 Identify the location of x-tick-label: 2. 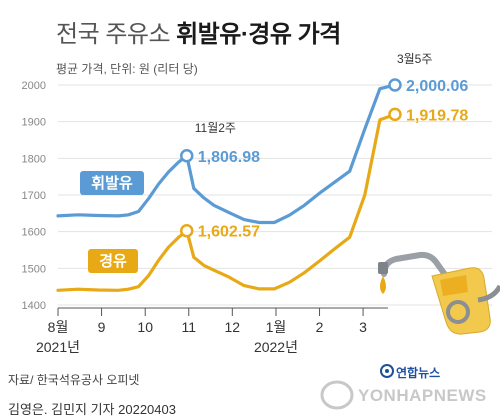
(320, 327).